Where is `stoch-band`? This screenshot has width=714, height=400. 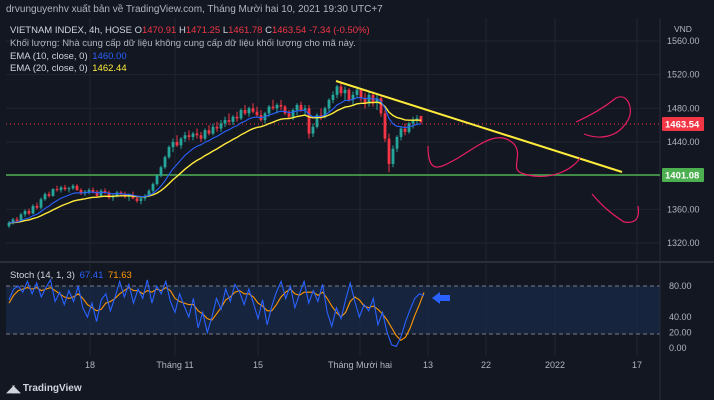 stoch-band is located at coordinates (333, 310).